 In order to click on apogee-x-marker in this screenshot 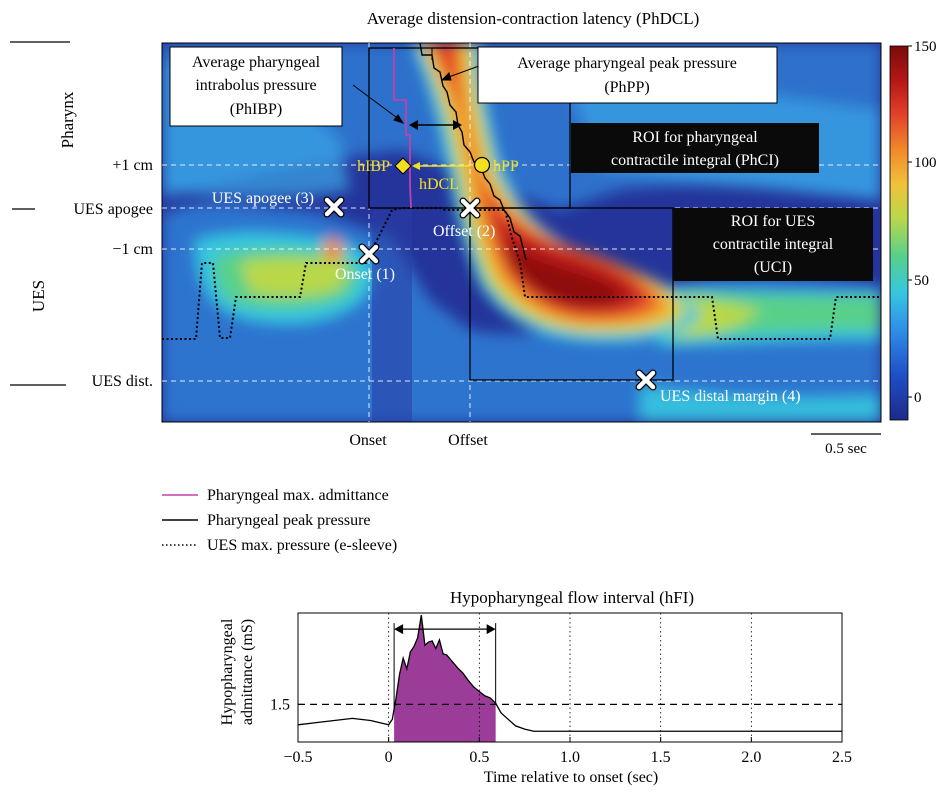, I will do `click(334, 207)`.